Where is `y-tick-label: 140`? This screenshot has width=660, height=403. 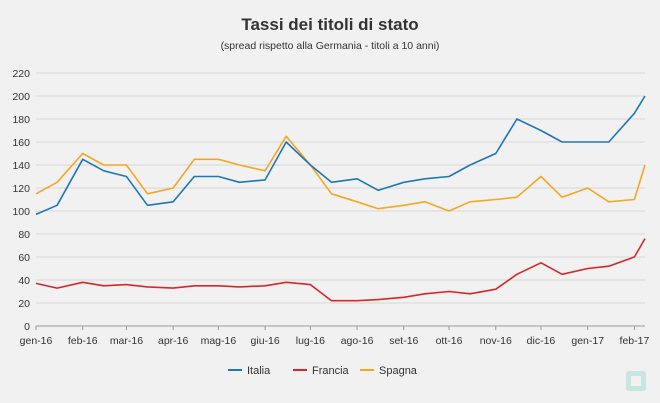
y-tick-label: 140 is located at coordinates (21, 166).